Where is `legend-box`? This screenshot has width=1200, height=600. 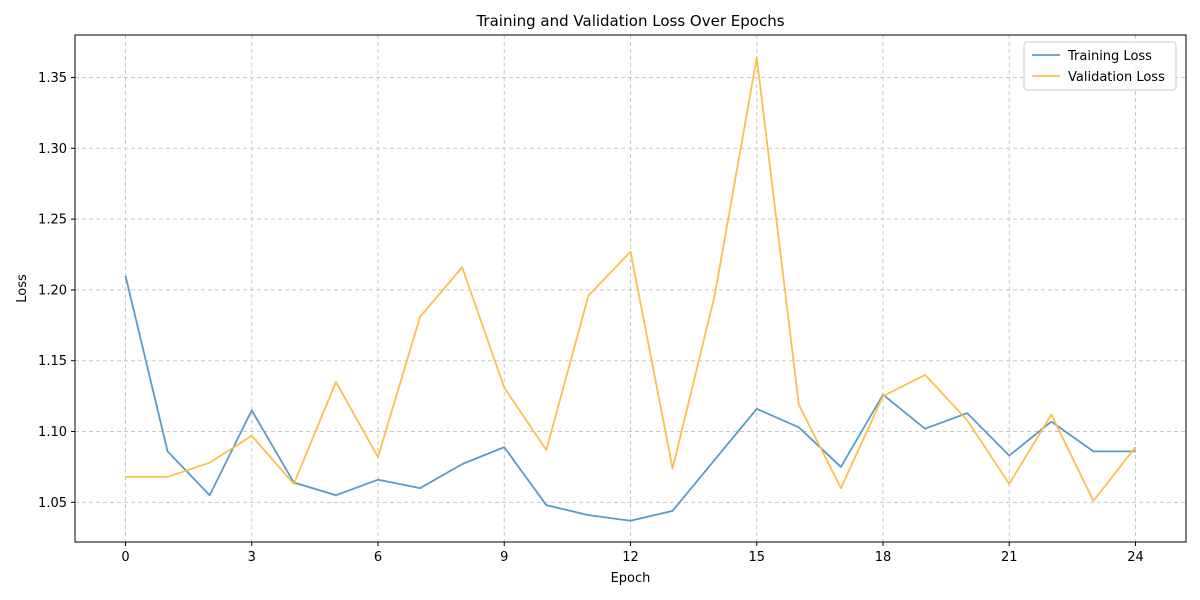 legend-box is located at coordinates (1100, 66).